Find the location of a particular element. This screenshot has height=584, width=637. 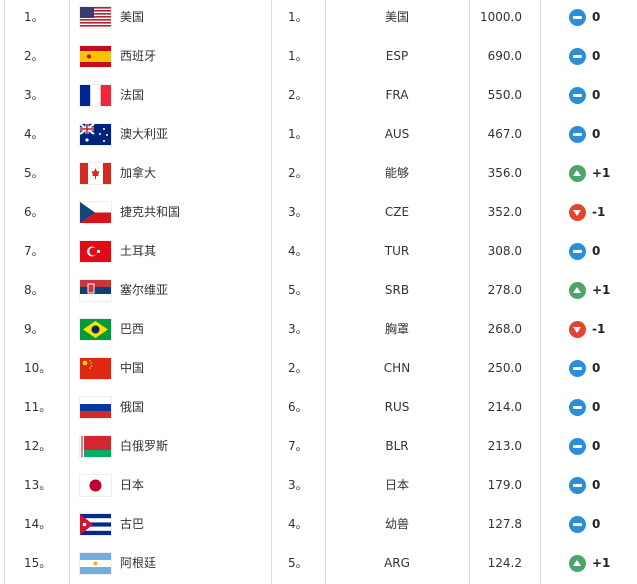

world-rank: 14。 is located at coordinates (38, 524).